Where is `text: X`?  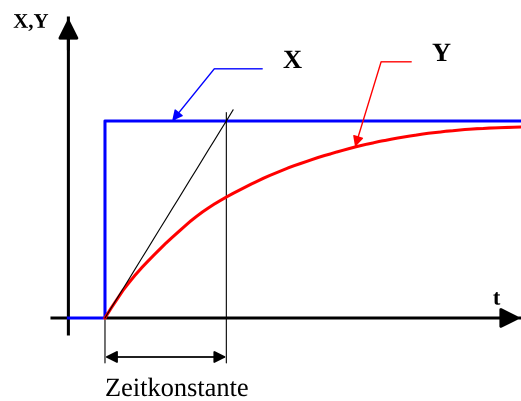
text: X is located at coordinates (292, 59).